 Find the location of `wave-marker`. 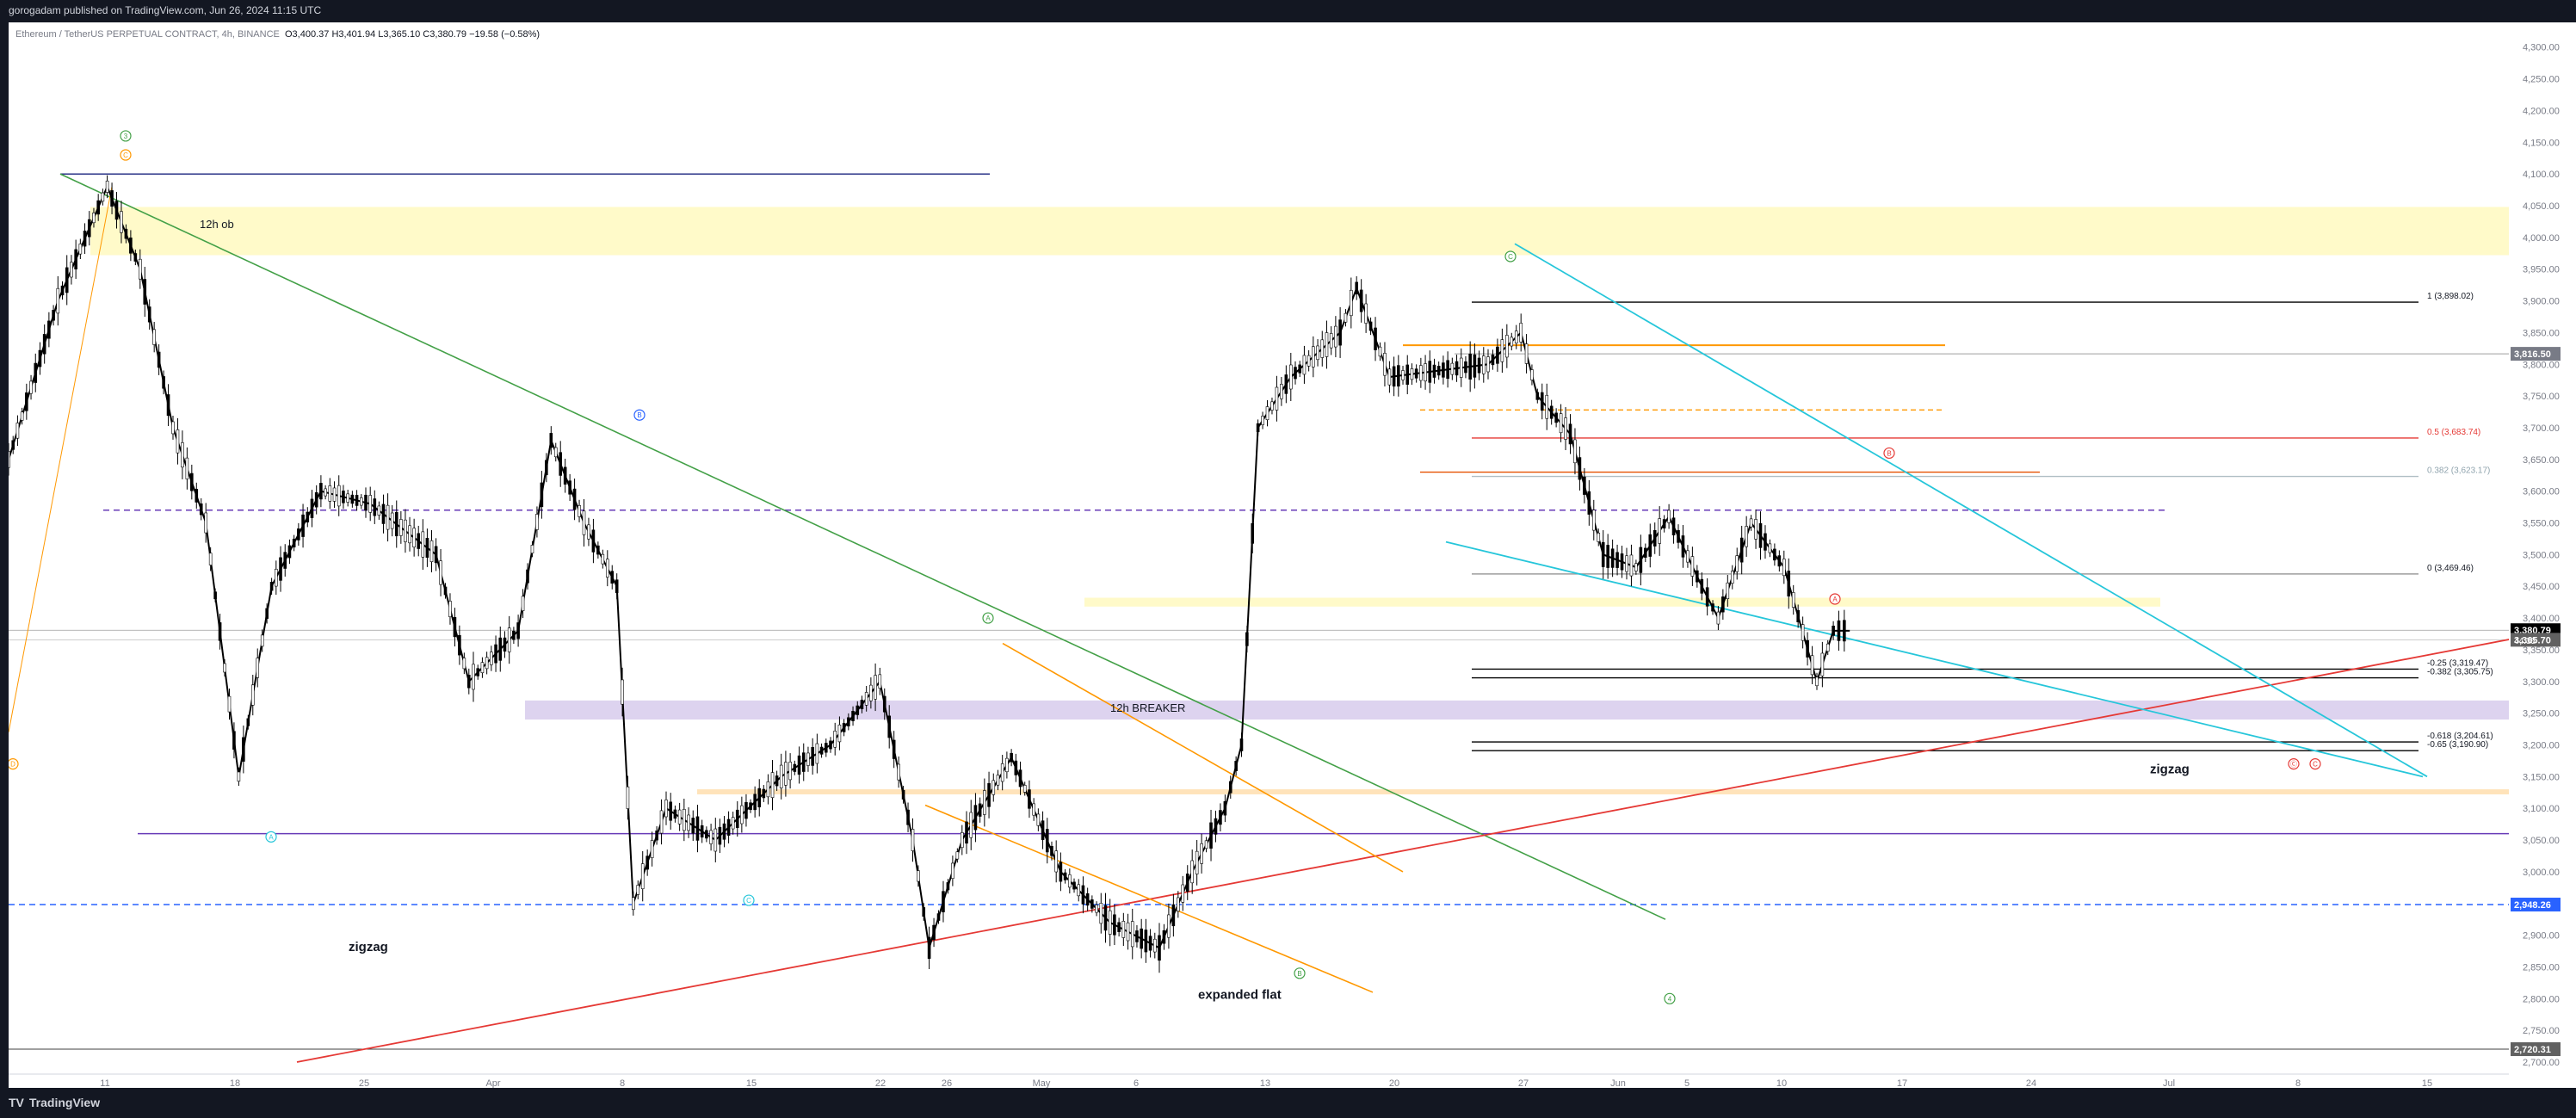

wave-marker is located at coordinates (1670, 998).